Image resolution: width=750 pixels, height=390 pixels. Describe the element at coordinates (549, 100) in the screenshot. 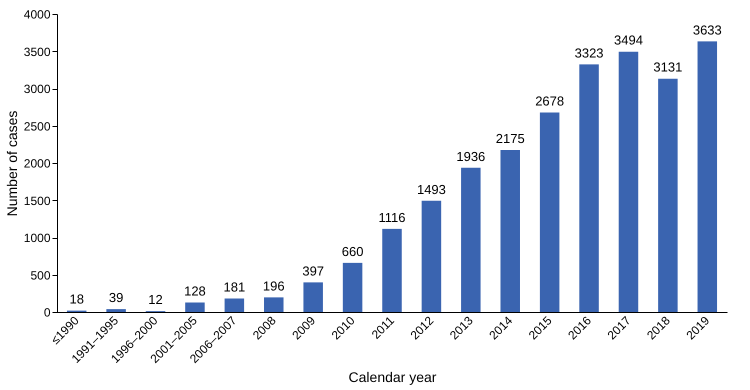

I see `data-label: 2678` at that location.